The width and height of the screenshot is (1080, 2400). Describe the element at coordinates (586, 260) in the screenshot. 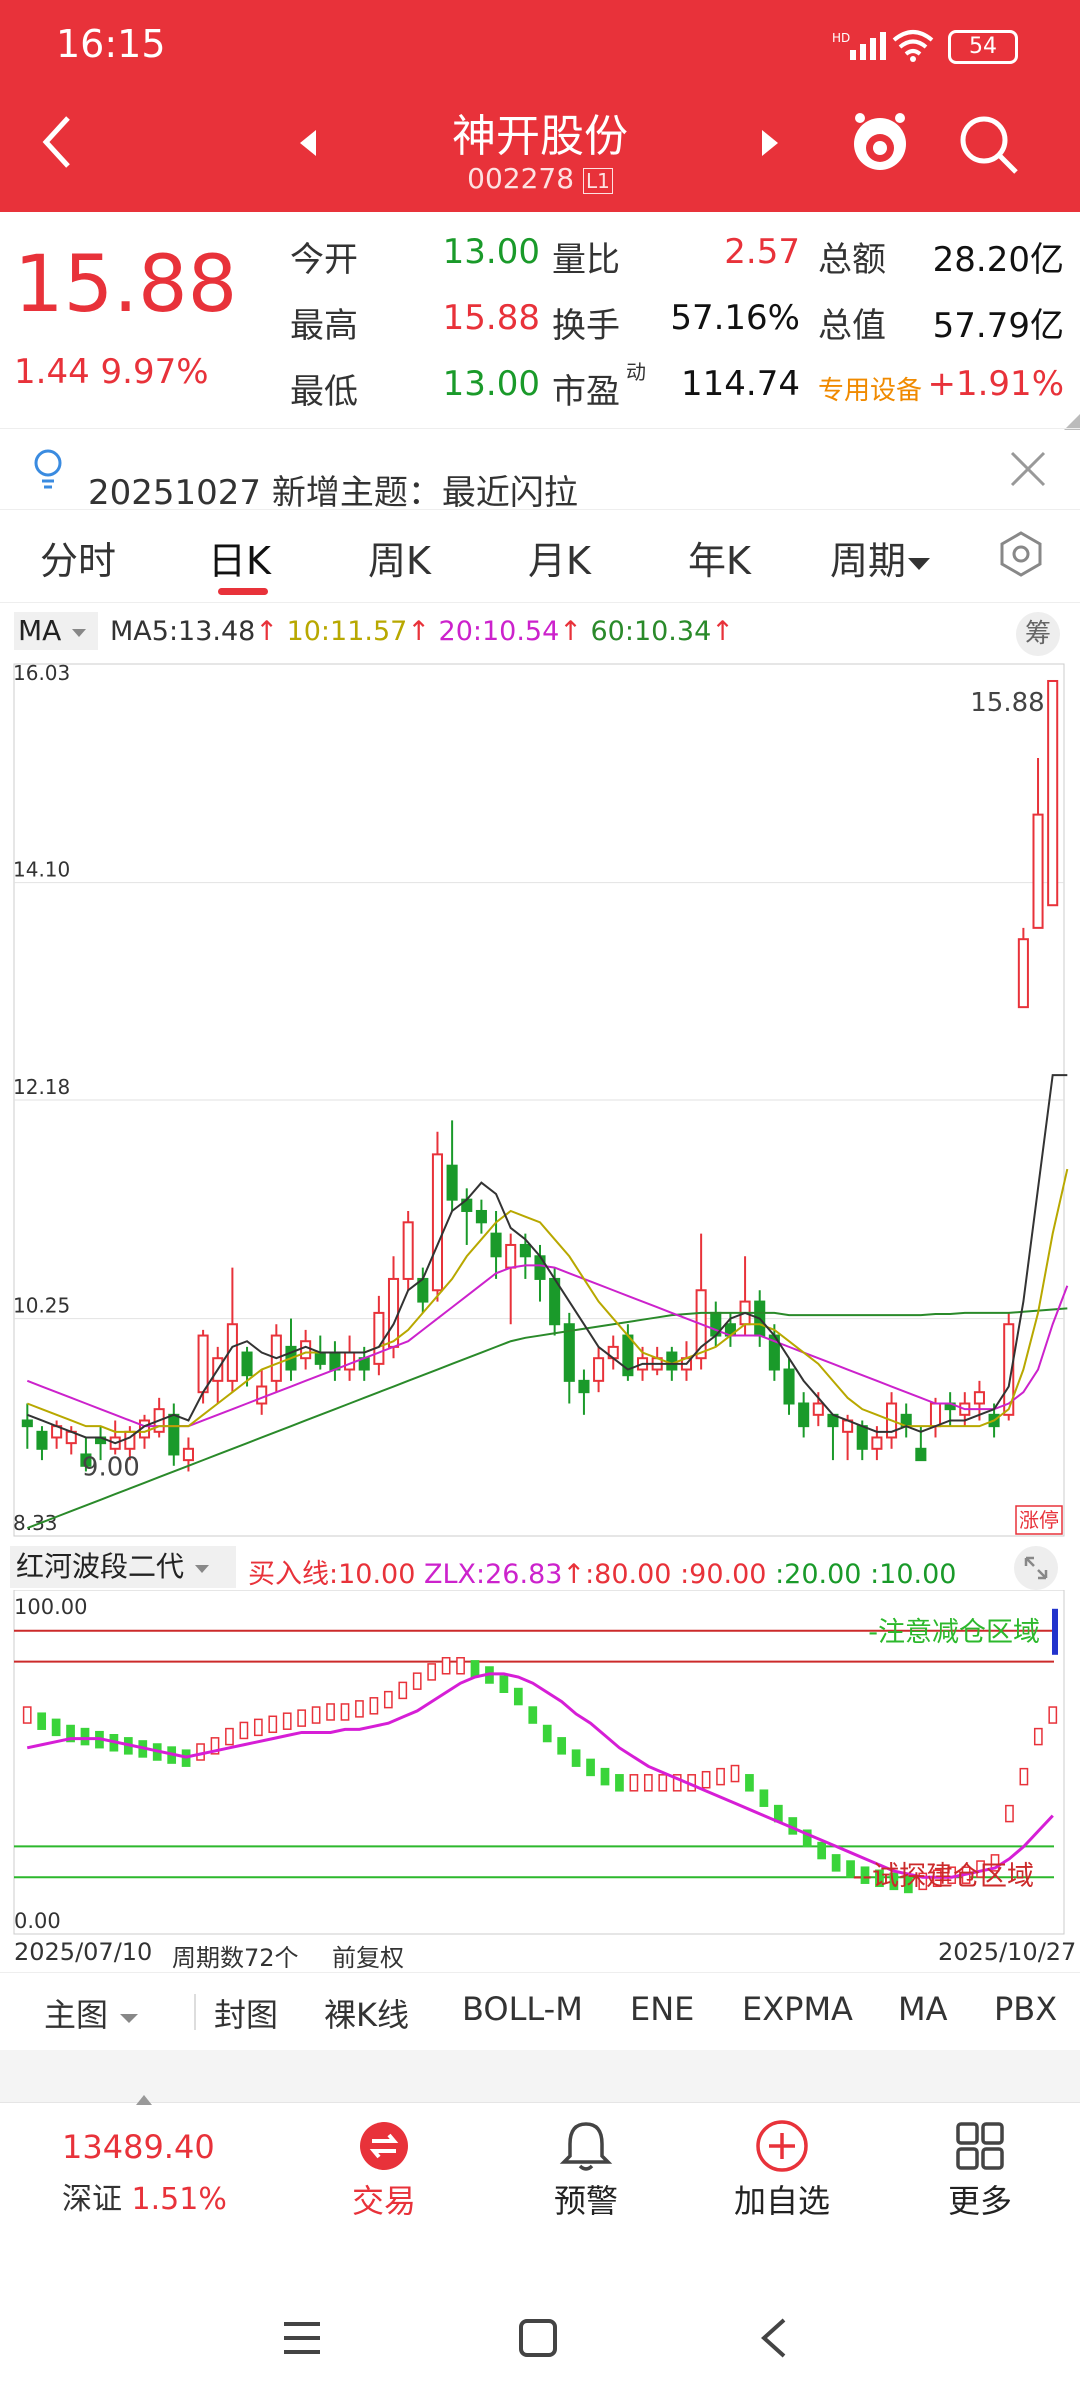

I see `quote-label: 量比` at that location.